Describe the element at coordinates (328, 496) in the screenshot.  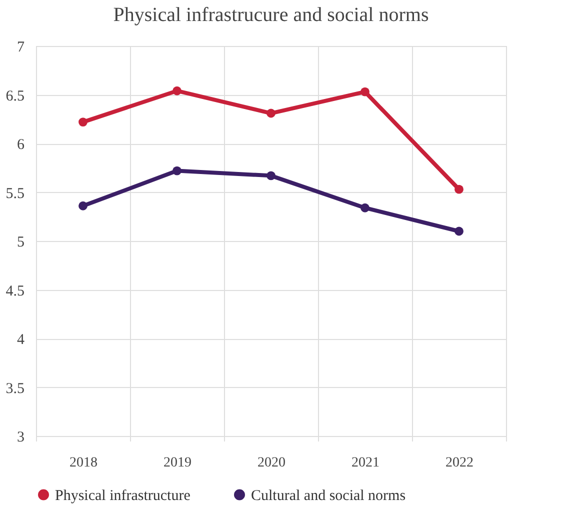
I see `legend-label: Cultural and social norms` at that location.